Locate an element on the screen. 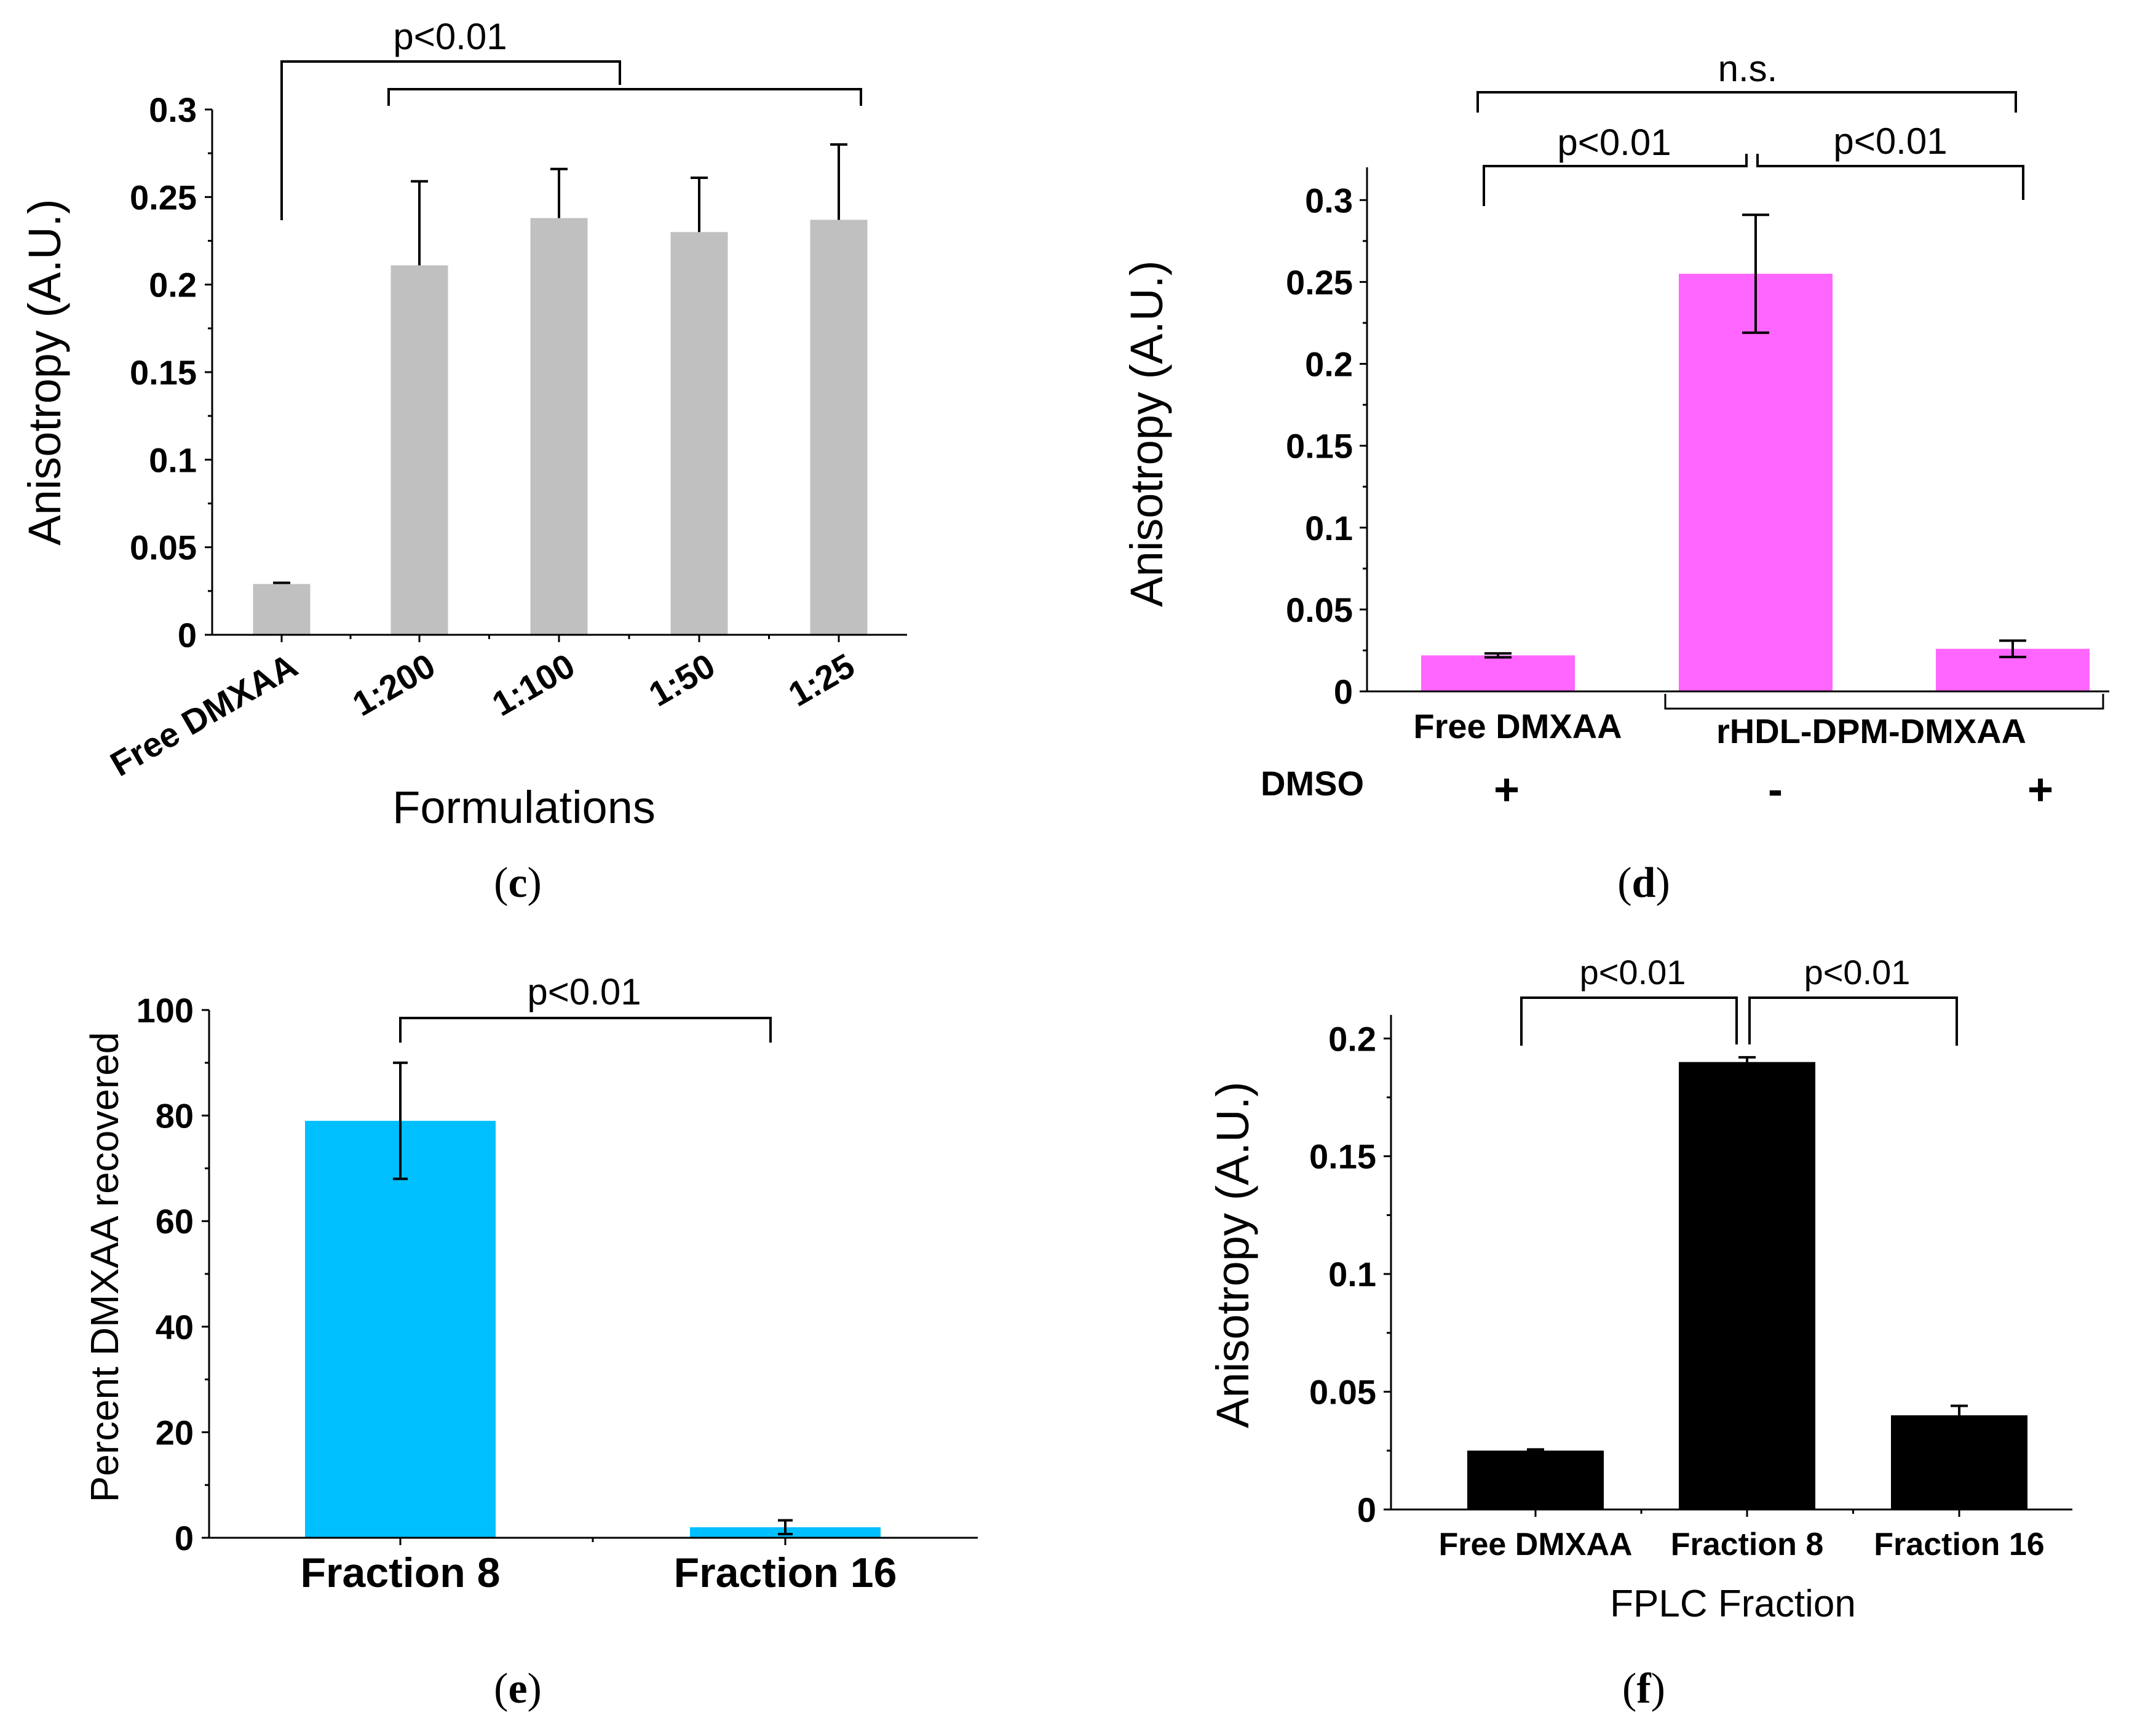  panel-c-y-tick-label: 0.05 is located at coordinates (163, 547).